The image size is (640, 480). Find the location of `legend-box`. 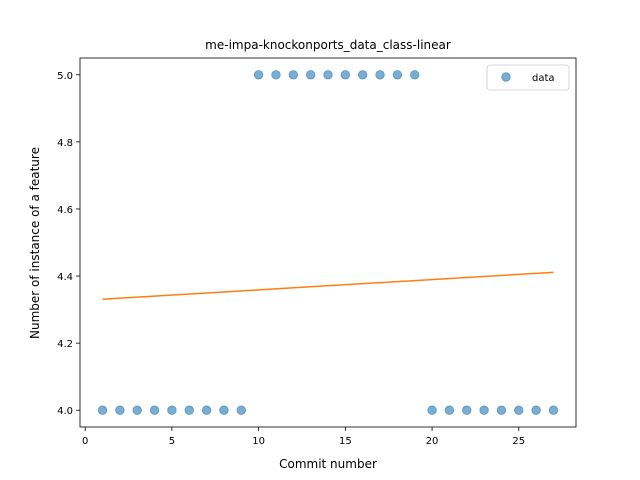

legend-box is located at coordinates (528, 77).